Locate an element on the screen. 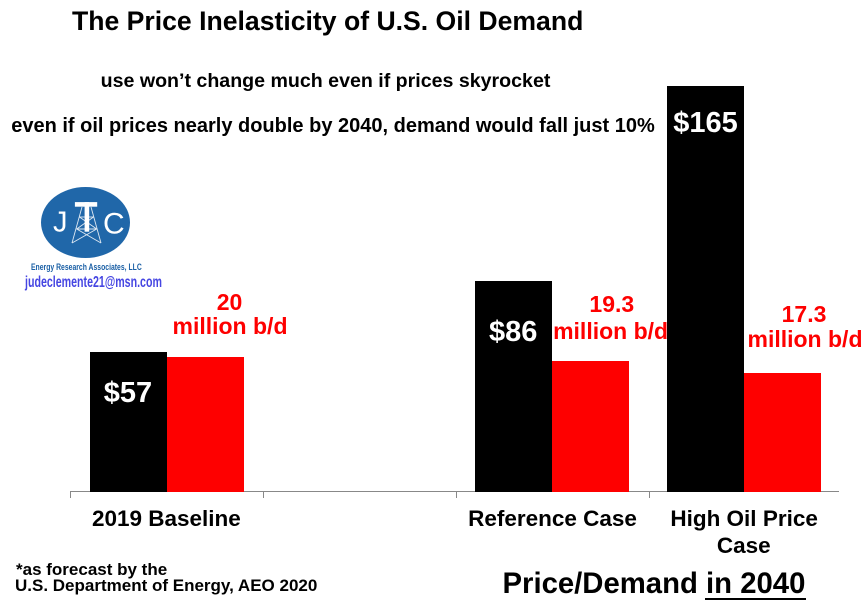  svg-text: C is located at coordinates (114, 224).